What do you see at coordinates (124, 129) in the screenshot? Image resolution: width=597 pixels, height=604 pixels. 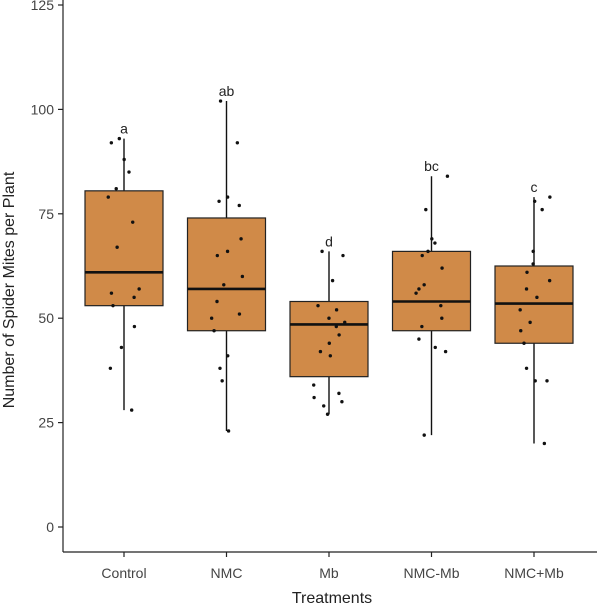 I see `significance-letter: a` at bounding box center [124, 129].